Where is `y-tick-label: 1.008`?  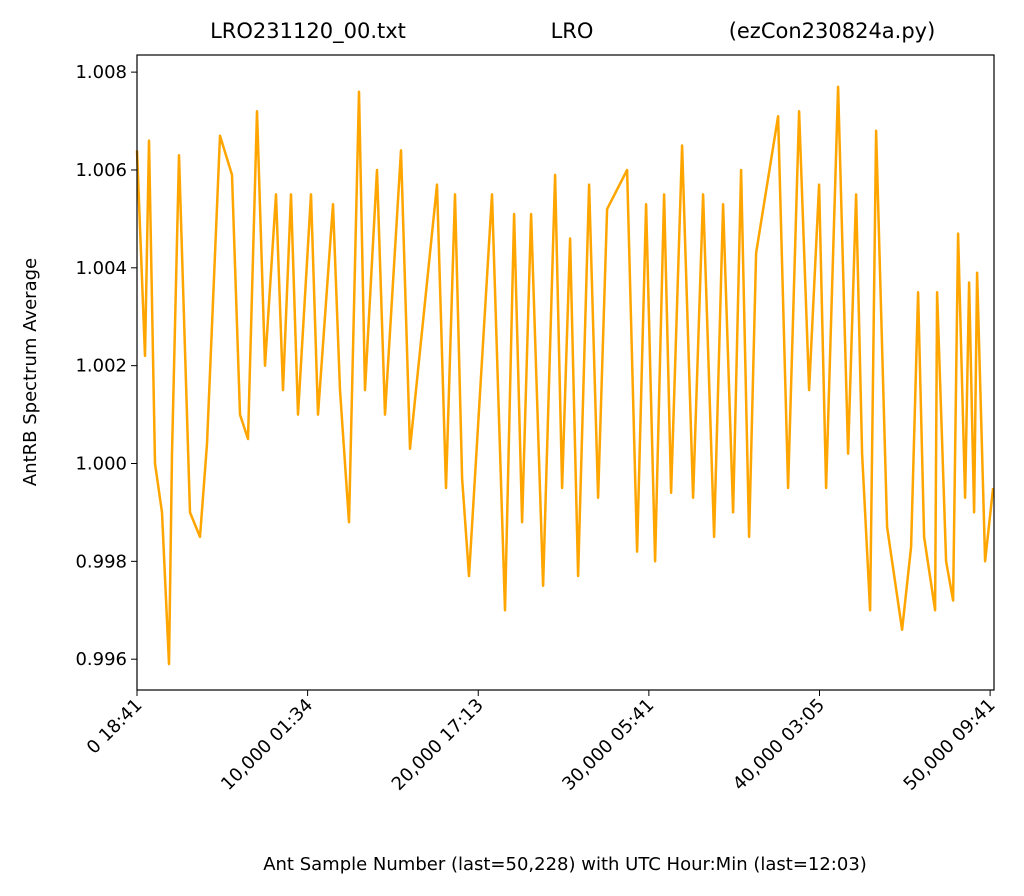
y-tick-label: 1.008 is located at coordinates (101, 72).